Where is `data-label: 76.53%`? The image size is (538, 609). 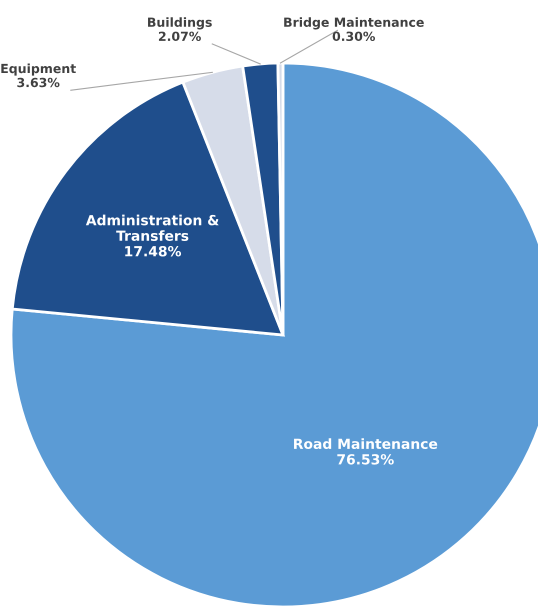 data-label: 76.53% is located at coordinates (365, 459).